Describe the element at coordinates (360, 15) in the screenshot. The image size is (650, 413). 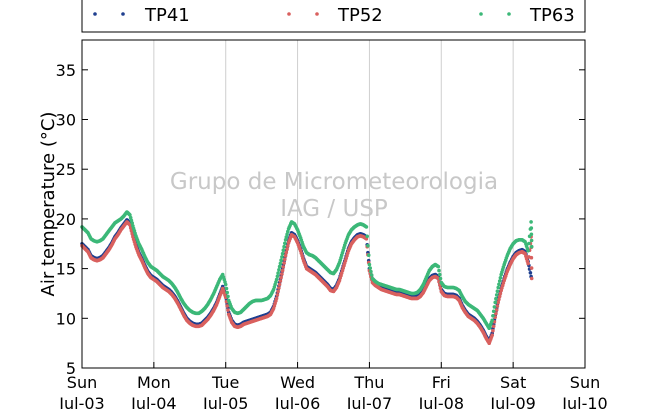
I see `legend-label: TP52` at that location.